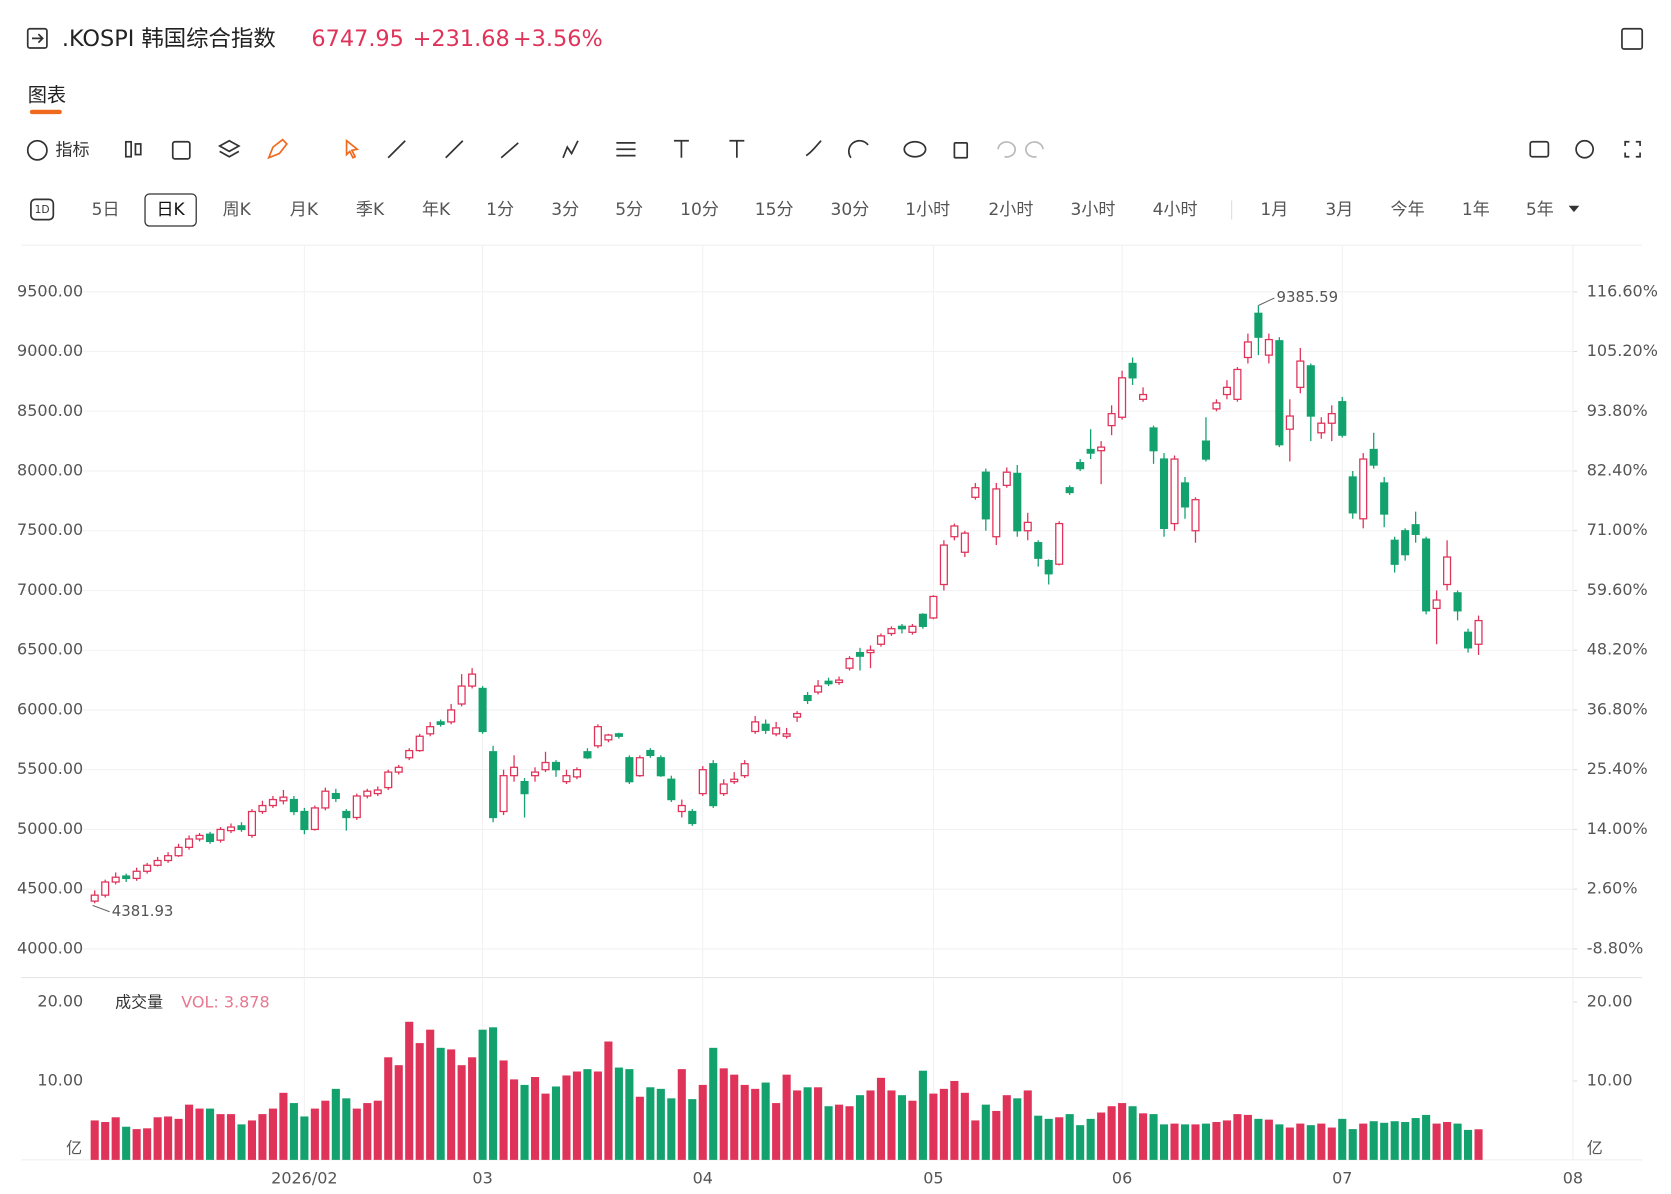  What do you see at coordinates (1175, 210) in the screenshot?
I see `period: 4小时` at bounding box center [1175, 210].